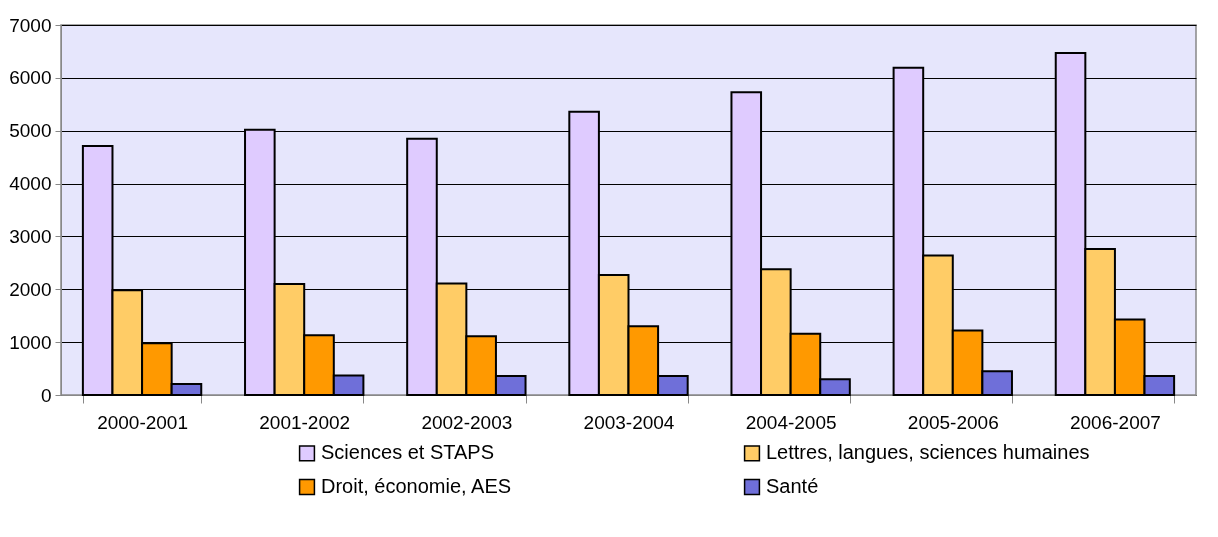 This screenshot has width=1218, height=537. Describe the element at coordinates (1115, 422) in the screenshot. I see `x-tick-label: 2006-2007` at that location.